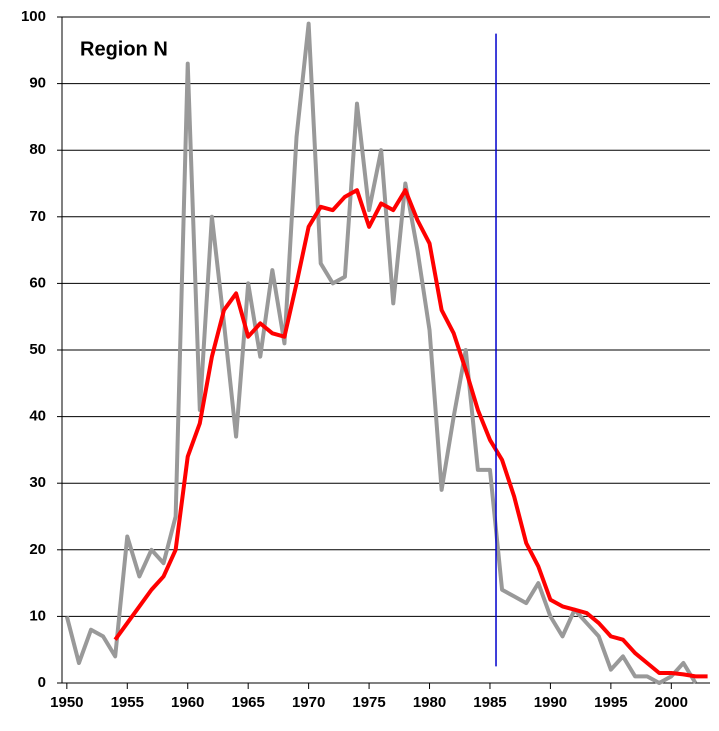  What do you see at coordinates (66, 702) in the screenshot?
I see `x-tick-label: 1950` at bounding box center [66, 702].